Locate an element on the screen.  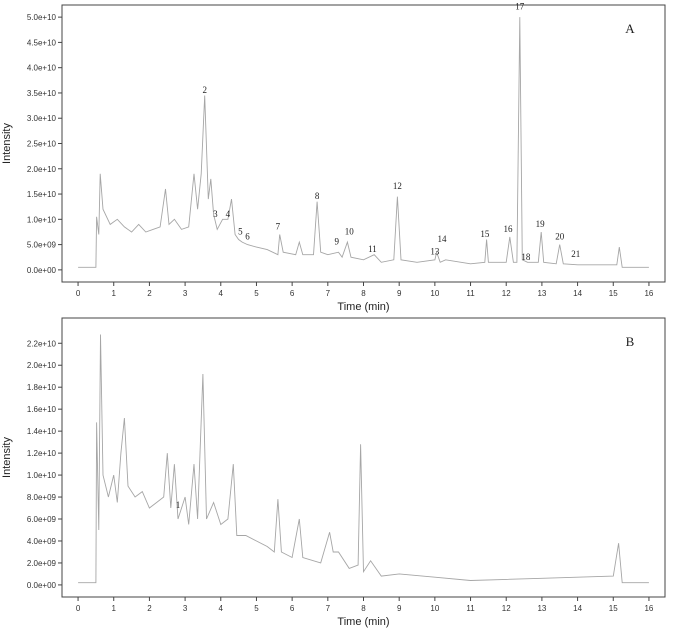
peak-label: 15 is located at coordinates (485, 234).